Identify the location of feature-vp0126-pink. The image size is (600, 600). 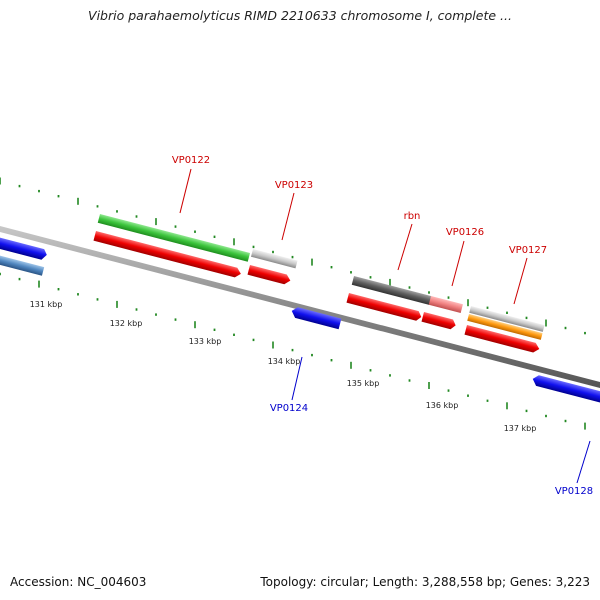
(445, 305).